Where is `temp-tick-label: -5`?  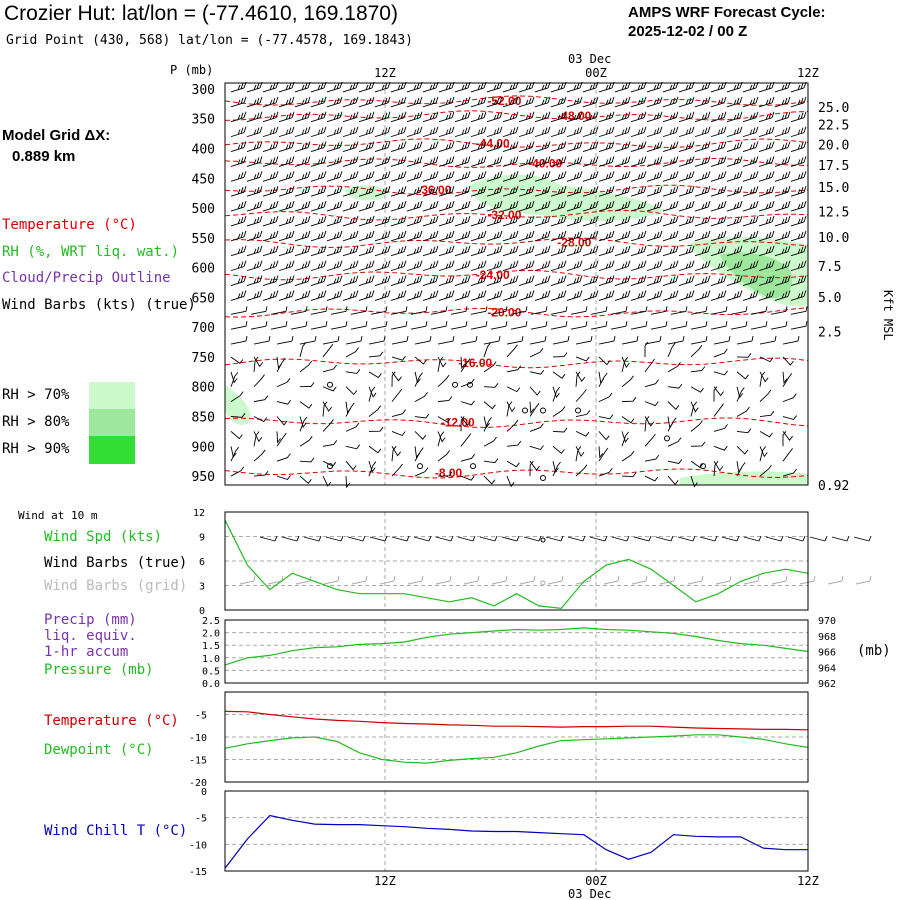 temp-tick-label: -5 is located at coordinates (201, 716).